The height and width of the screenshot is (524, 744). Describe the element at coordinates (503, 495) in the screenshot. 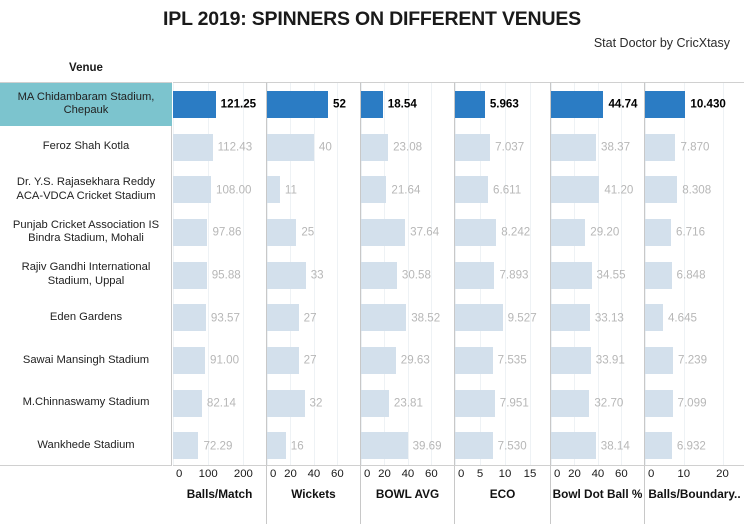

I see `axis-panel: 0 5 10 15 ECO` at that location.